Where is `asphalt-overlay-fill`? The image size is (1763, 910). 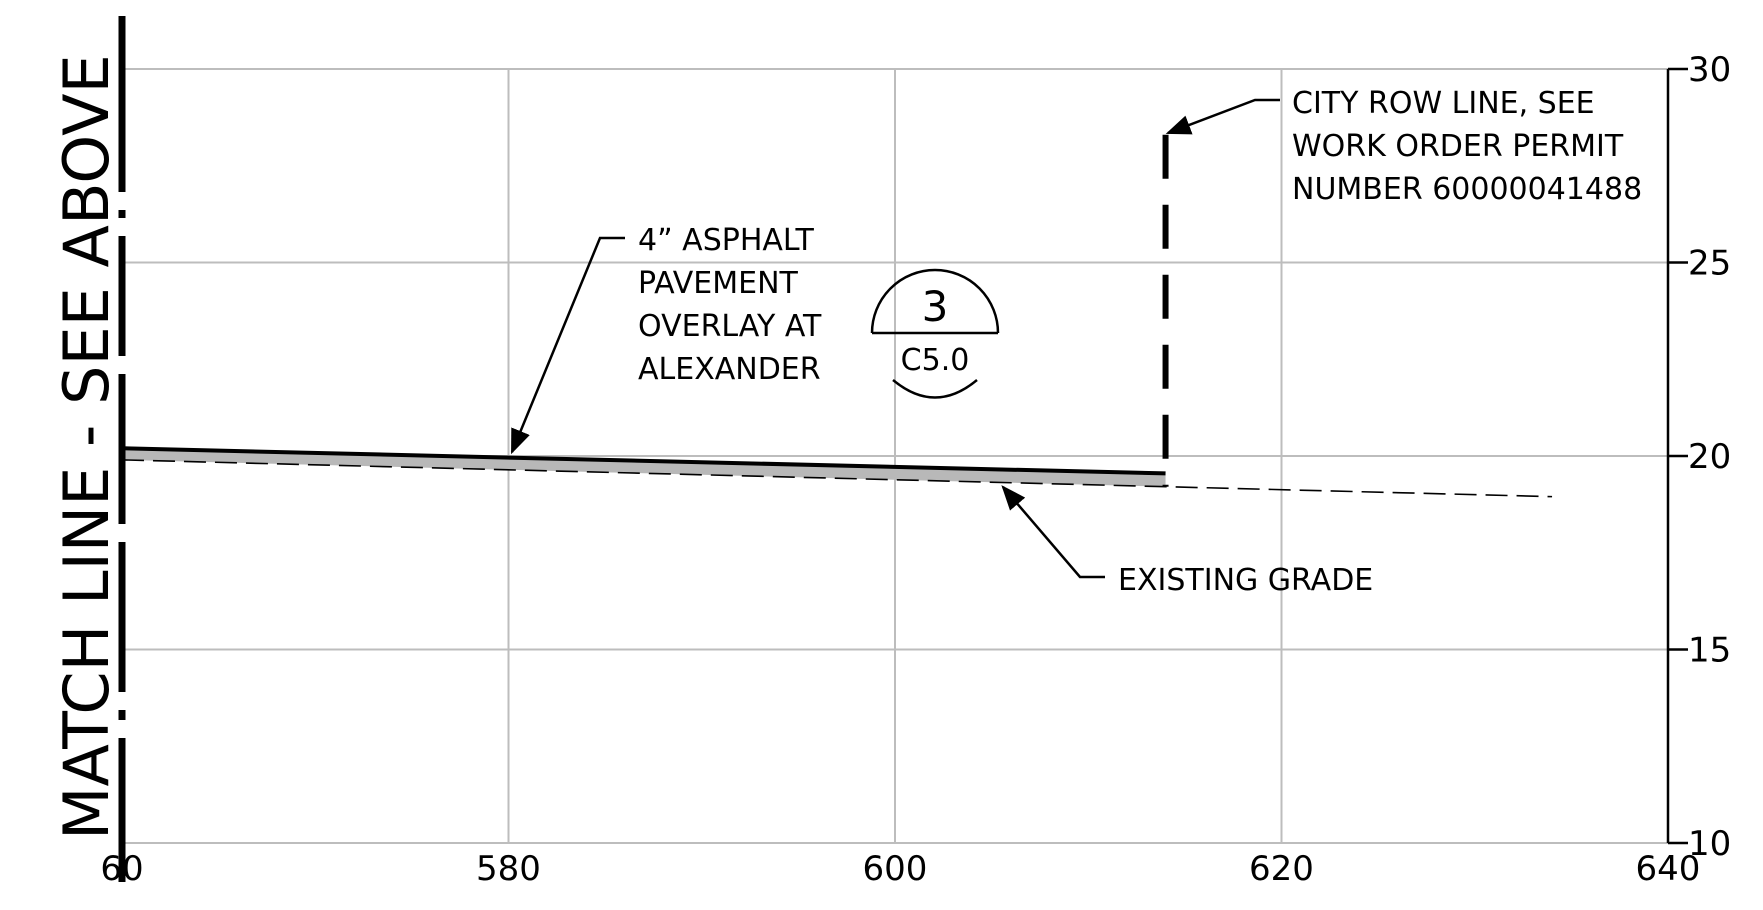 asphalt-overlay-fill is located at coordinates (644, 467).